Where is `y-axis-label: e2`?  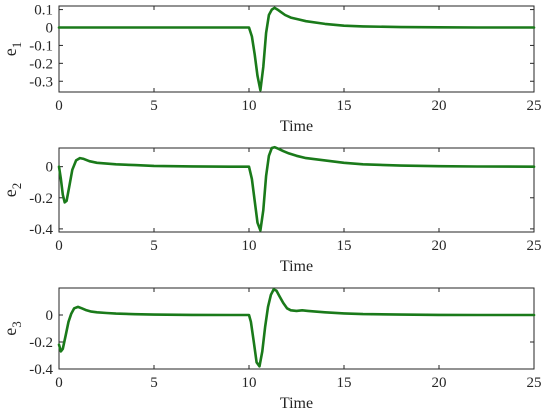 y-axis-label: e2 is located at coordinates (12, 190).